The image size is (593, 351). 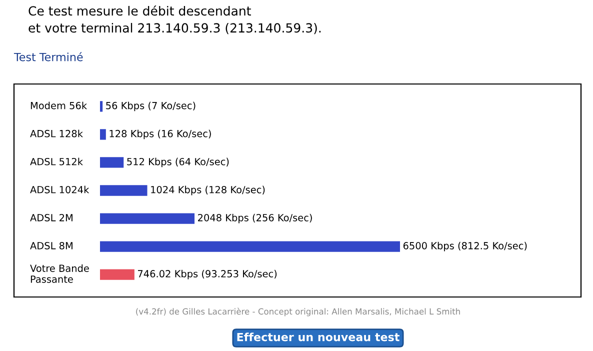 I want to click on y-tick-label: Modem 56k, so click(x=59, y=106).